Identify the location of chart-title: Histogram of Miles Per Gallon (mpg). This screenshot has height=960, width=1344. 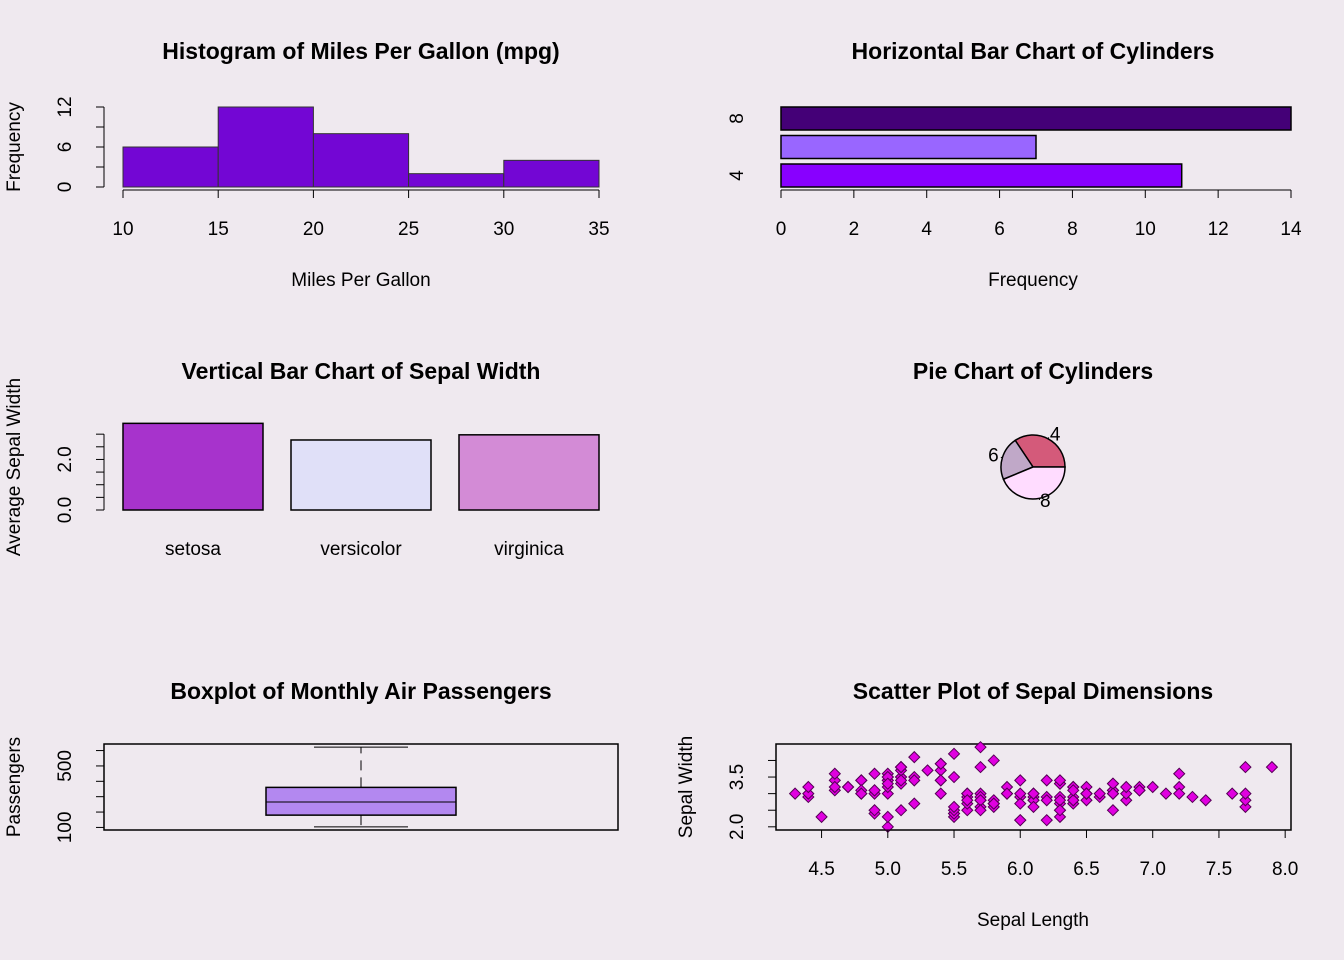
(360, 51).